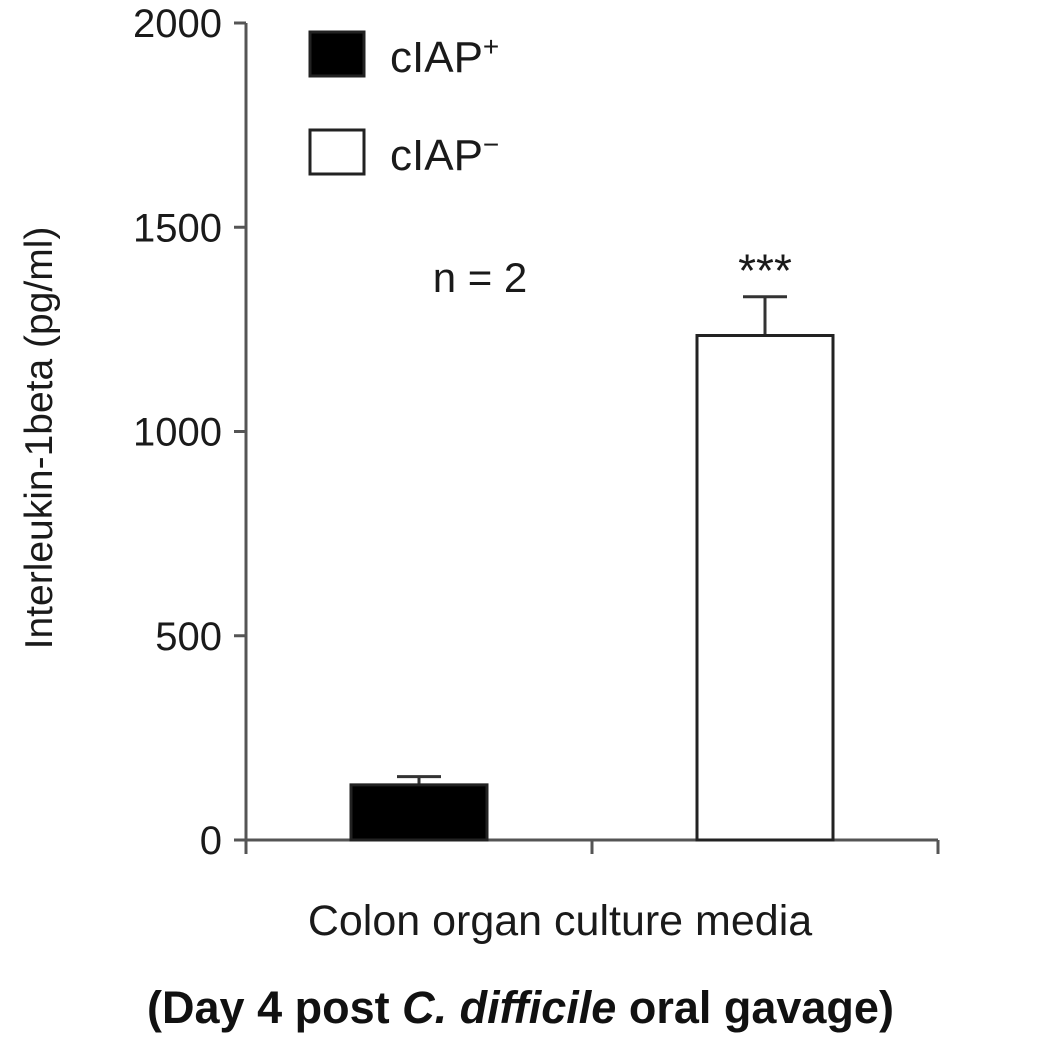 The width and height of the screenshot is (1041, 1050). I want to click on legend-label: cIAP+, so click(444, 56).